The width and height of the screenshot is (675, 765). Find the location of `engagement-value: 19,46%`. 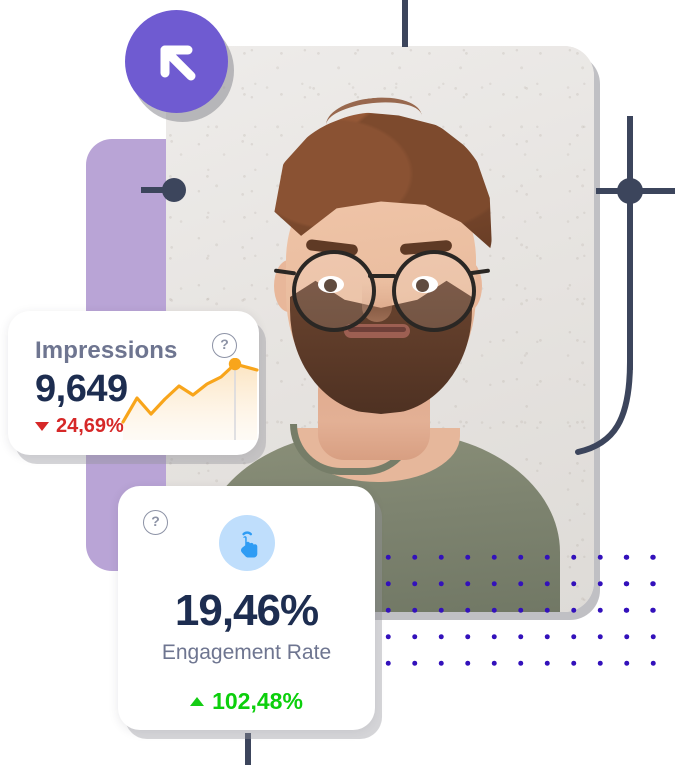

engagement-value: 19,46% is located at coordinates (246, 610).